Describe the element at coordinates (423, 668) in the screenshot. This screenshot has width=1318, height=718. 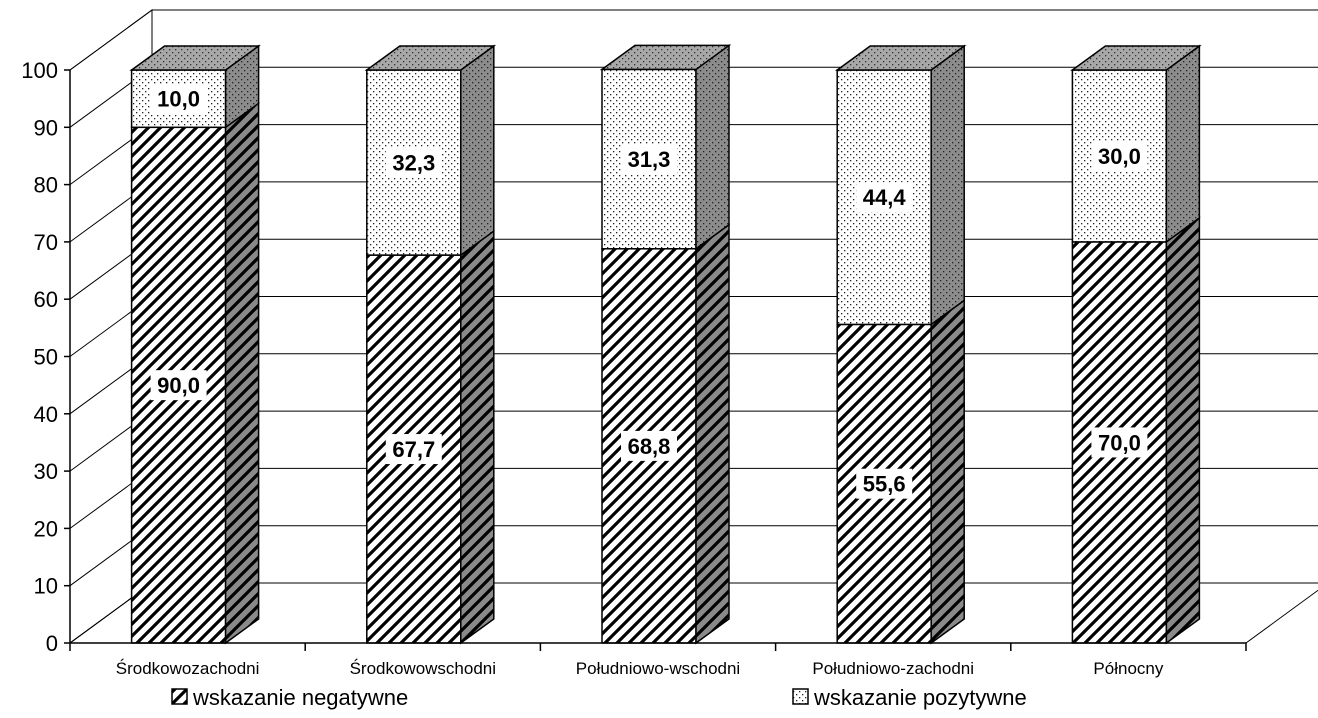
I see `category-label: Środkowowschodni` at that location.